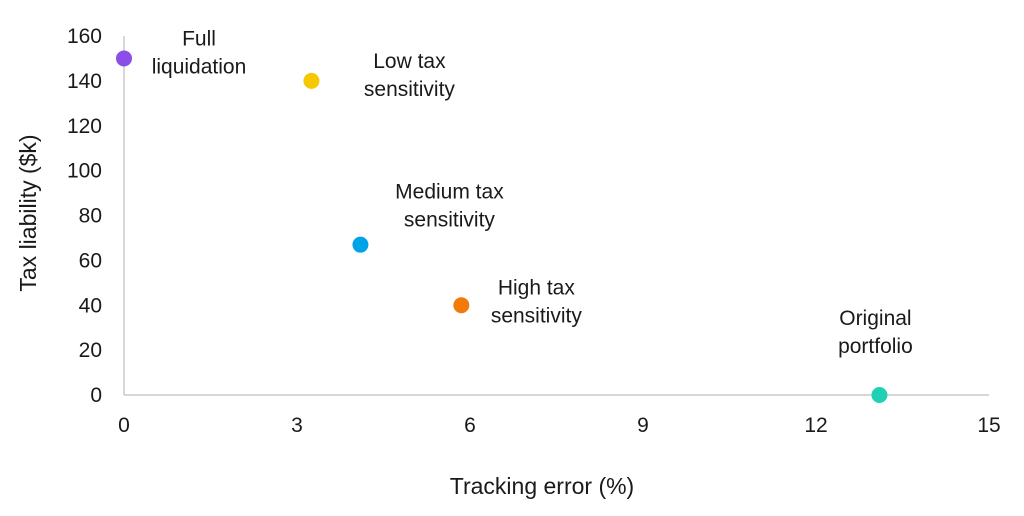 The image size is (1024, 516). I want to click on y-tick-label: 160, so click(84, 36).